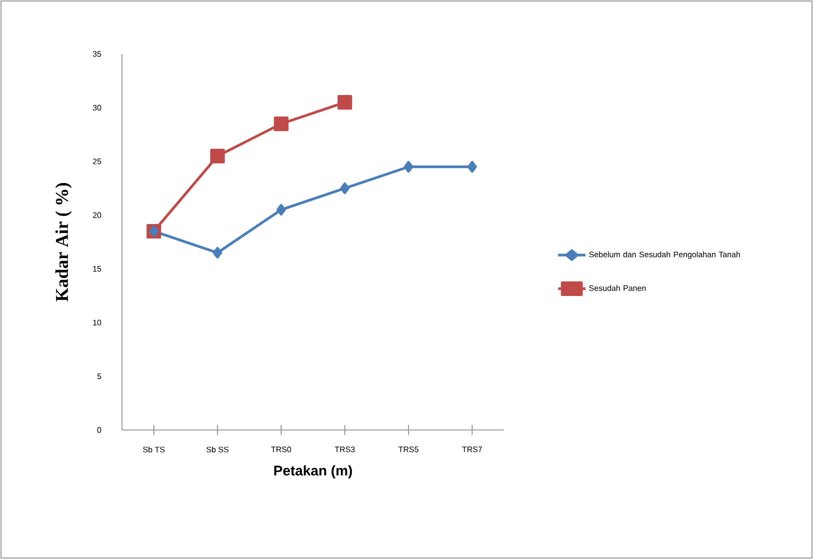 The height and width of the screenshot is (559, 813). What do you see at coordinates (97, 215) in the screenshot?
I see `y-tick-label: 20` at bounding box center [97, 215].